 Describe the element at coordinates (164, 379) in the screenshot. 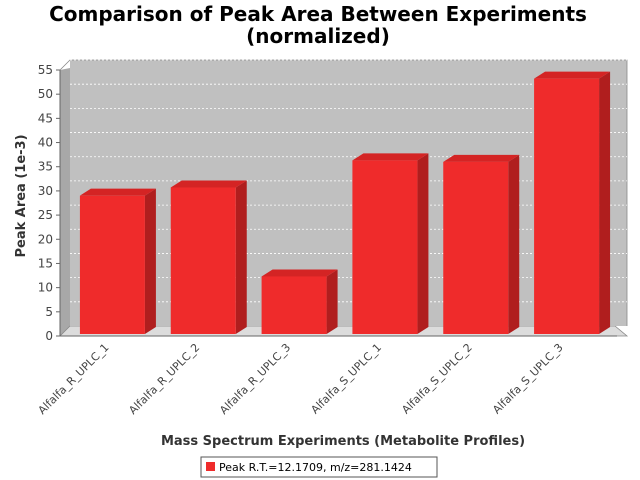

I see `x-tick-label: Alfalfa_R_UPLC_2` at that location.